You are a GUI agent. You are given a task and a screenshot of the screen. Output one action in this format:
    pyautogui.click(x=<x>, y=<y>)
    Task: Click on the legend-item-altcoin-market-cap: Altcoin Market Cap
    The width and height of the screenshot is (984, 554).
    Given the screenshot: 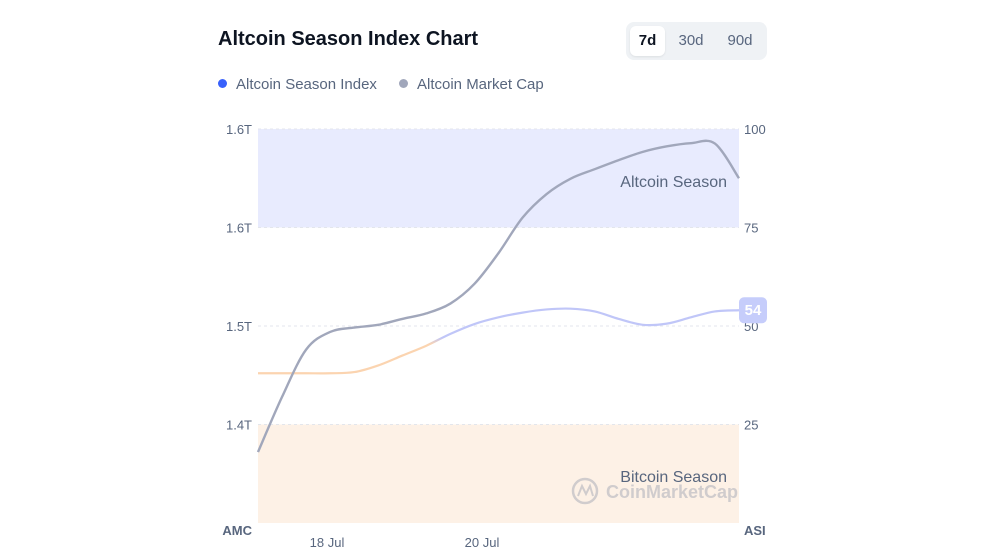 What is the action you would take?
    pyautogui.click(x=471, y=84)
    